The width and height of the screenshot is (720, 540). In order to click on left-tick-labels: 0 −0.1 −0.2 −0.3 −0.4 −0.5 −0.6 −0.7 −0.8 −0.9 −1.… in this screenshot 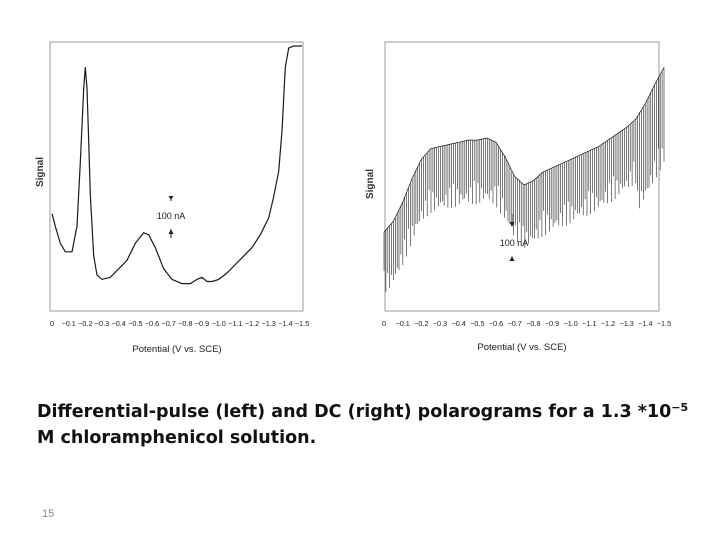, I will do `click(179, 323)`.